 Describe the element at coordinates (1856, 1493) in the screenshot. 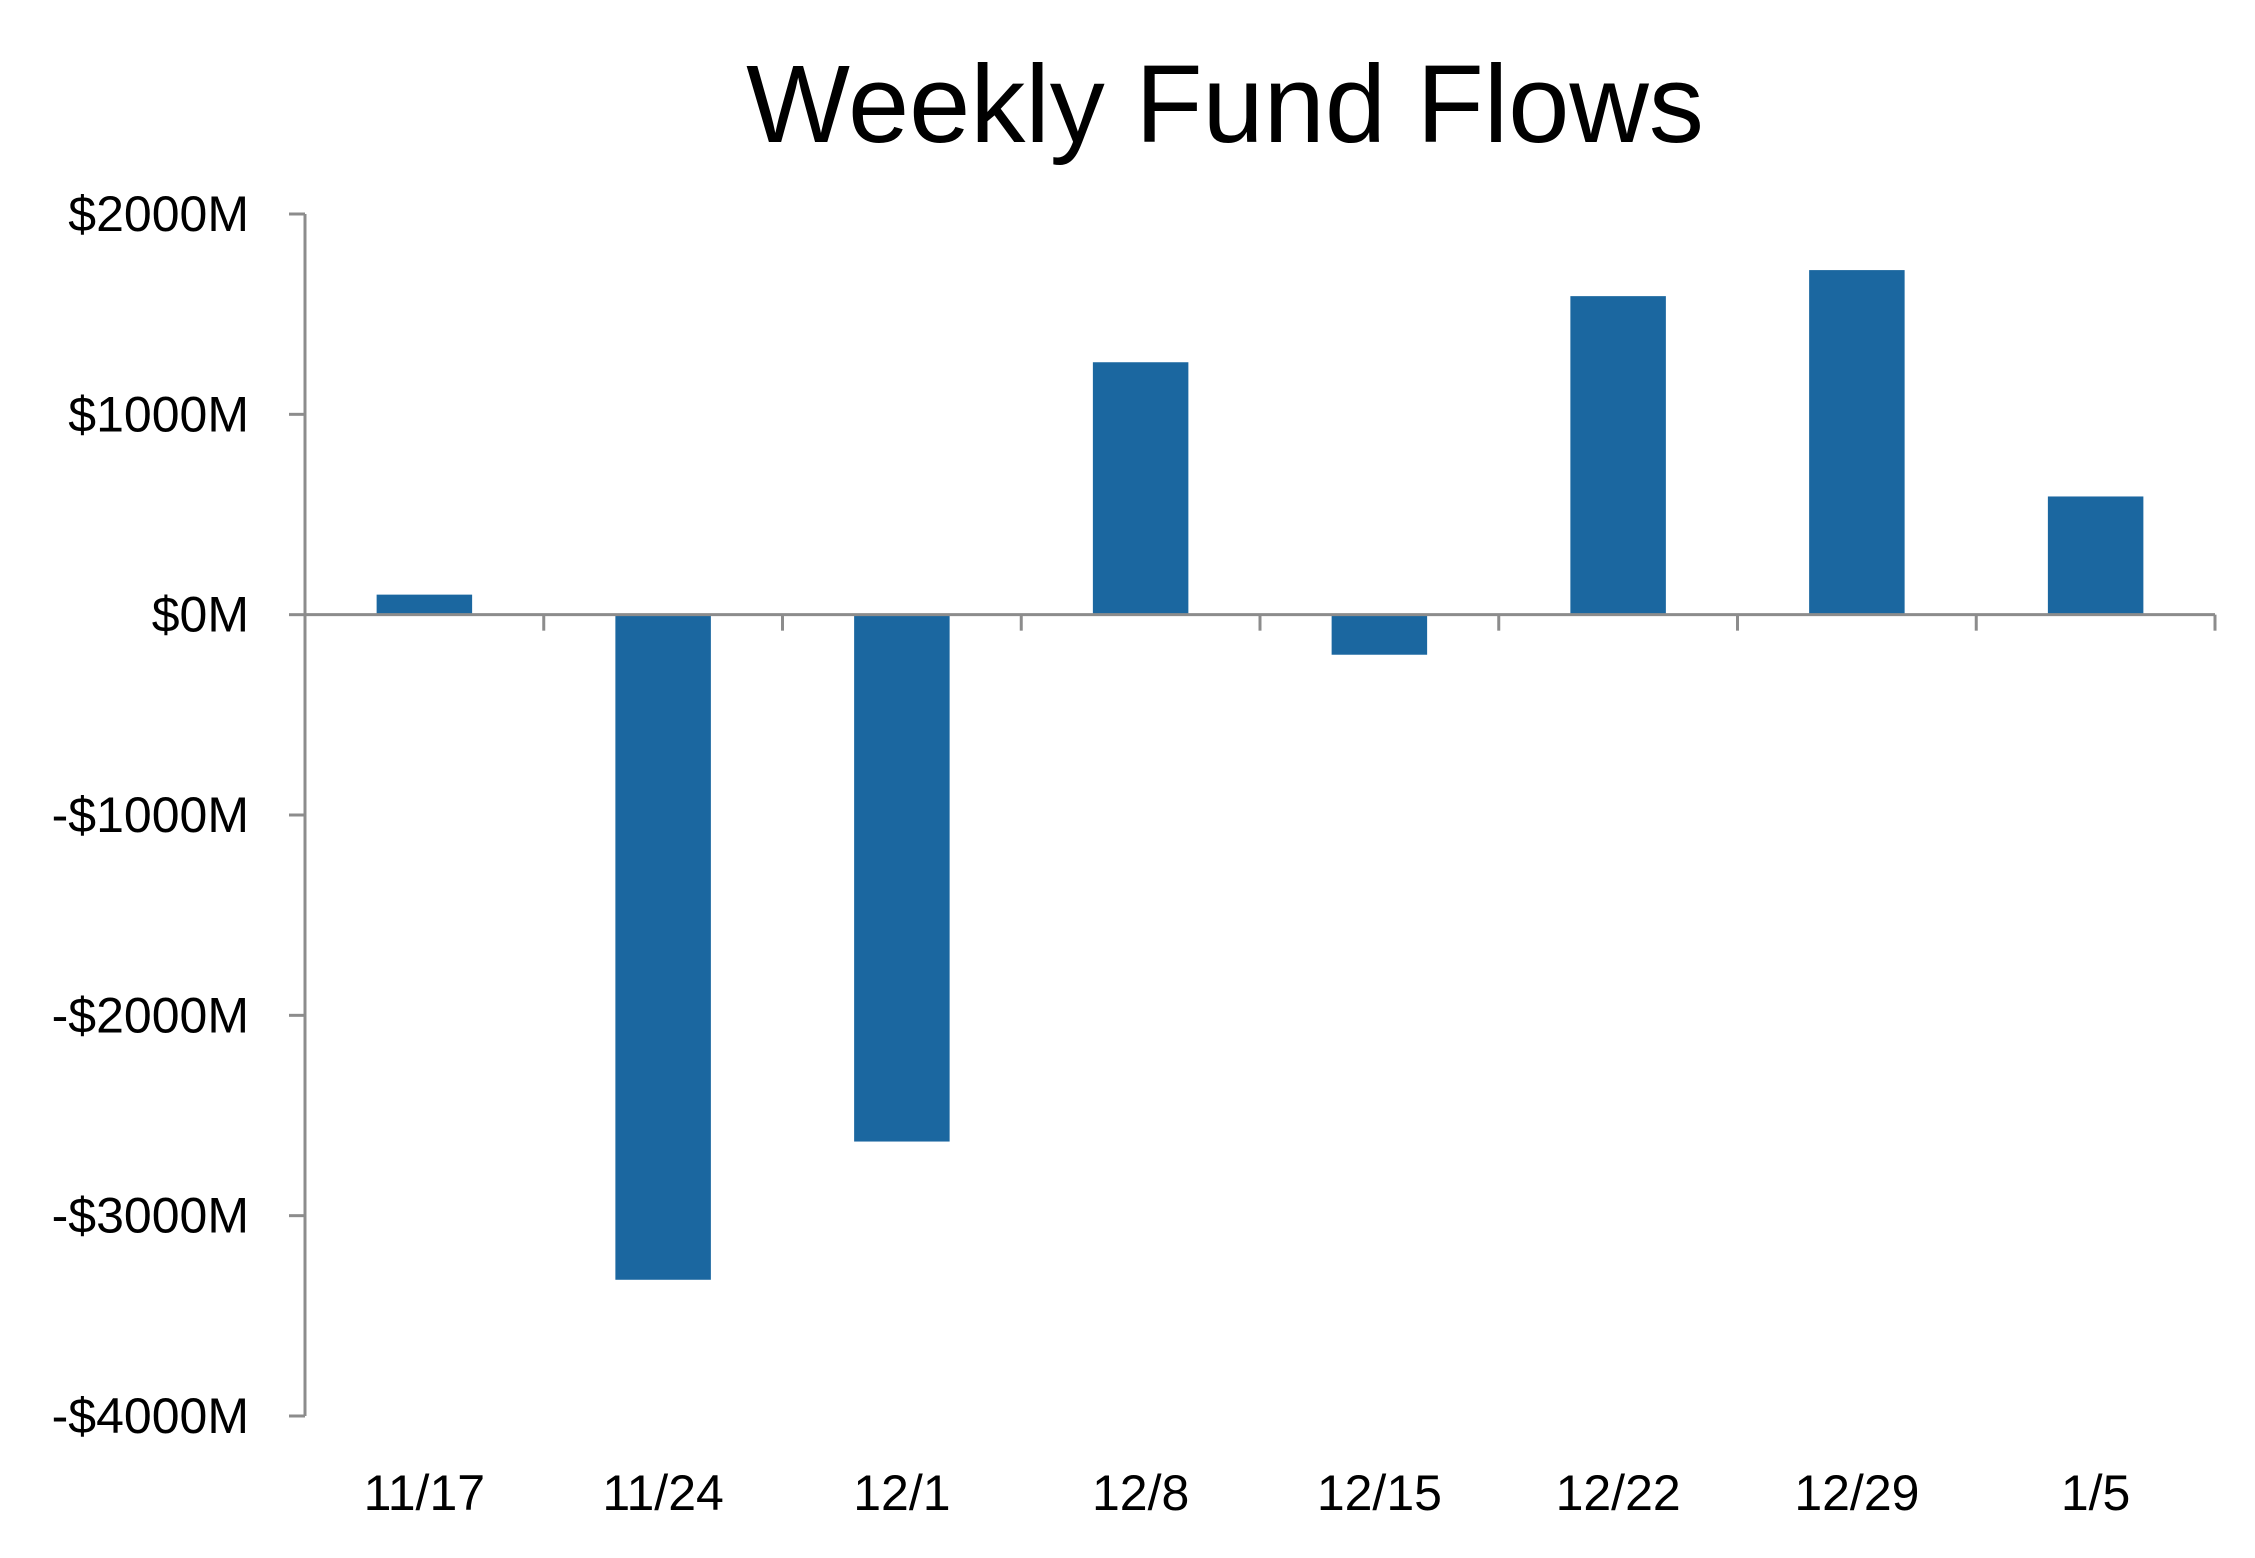

I see `x-tick-label: 12/29` at that location.